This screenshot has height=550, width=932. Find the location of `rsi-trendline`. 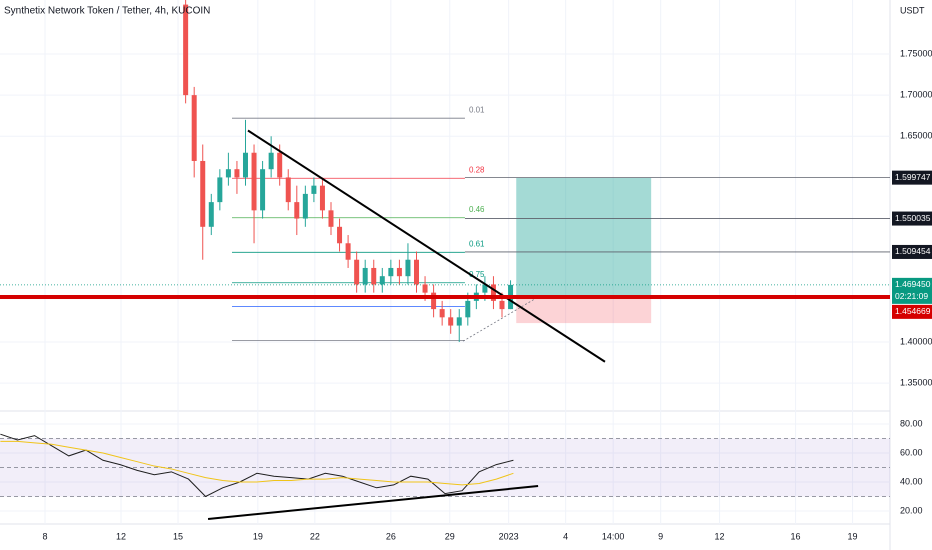

rsi-trendline is located at coordinates (373, 502).